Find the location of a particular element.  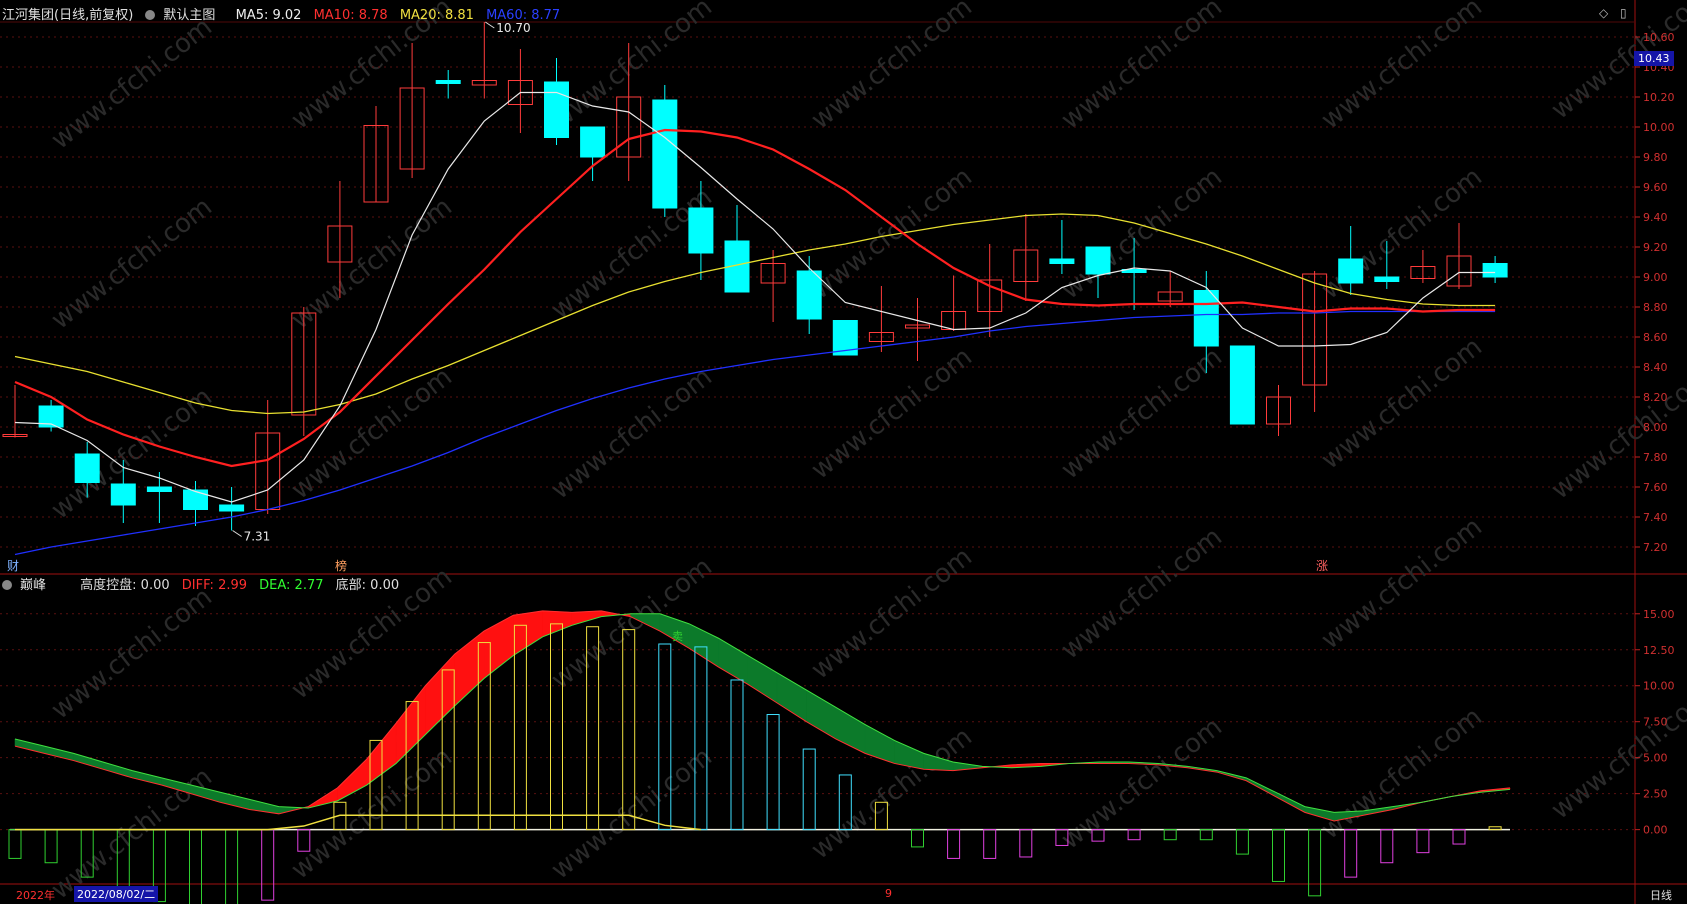

watermark-12: www.cfchi.com is located at coordinates (1402, 234).